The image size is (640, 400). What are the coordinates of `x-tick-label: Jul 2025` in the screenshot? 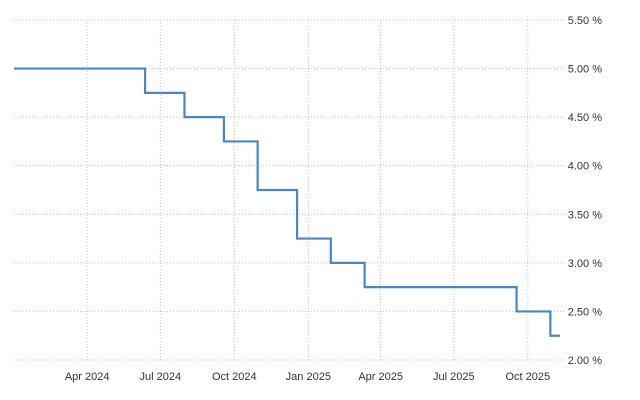 It's located at (454, 377).